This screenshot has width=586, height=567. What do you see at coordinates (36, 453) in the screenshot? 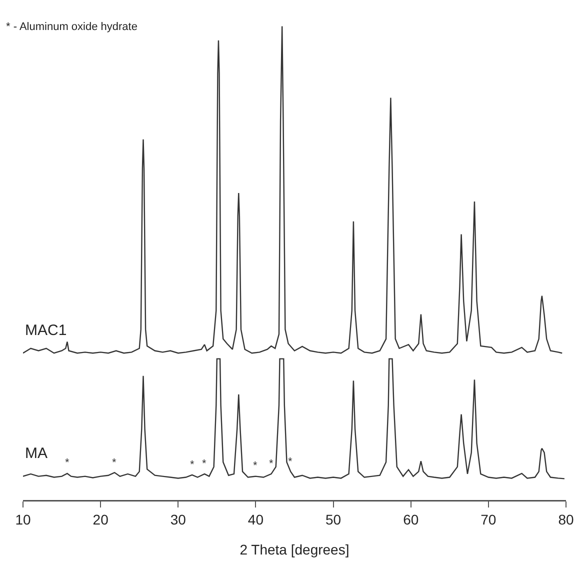
I see `series-label: MA` at bounding box center [36, 453].